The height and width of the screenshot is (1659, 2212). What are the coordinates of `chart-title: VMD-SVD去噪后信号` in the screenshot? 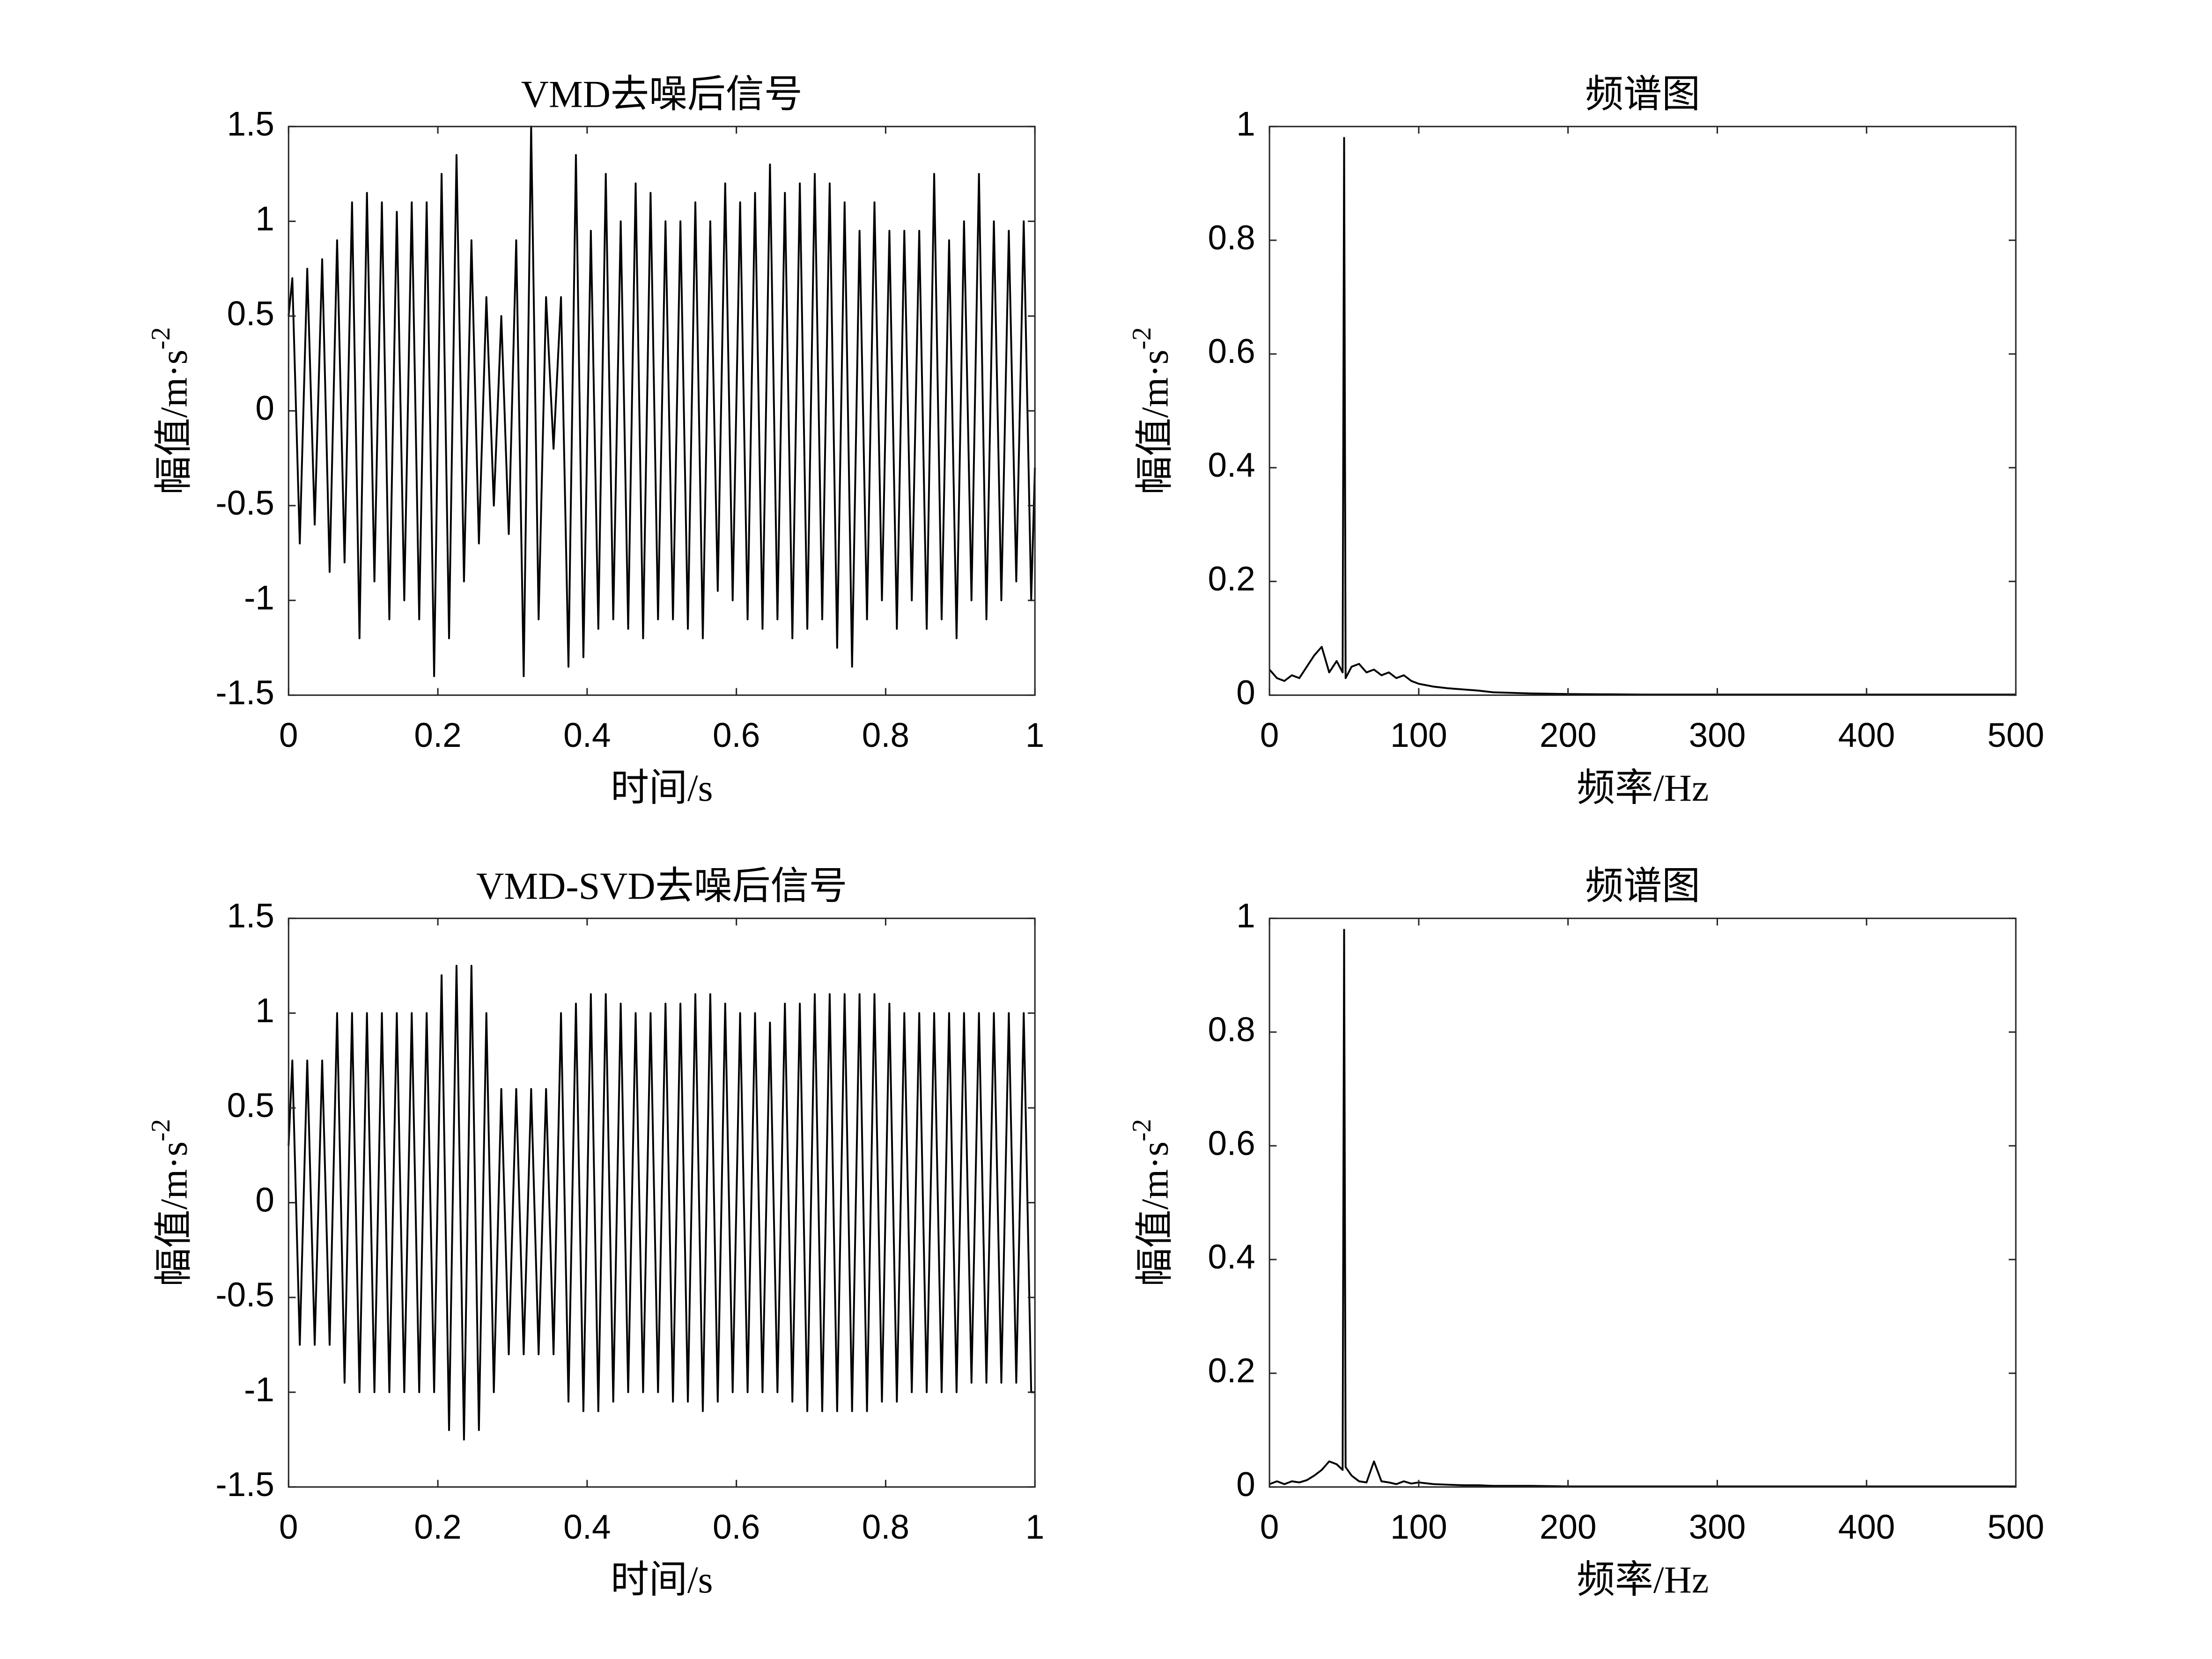 It's located at (661, 886).